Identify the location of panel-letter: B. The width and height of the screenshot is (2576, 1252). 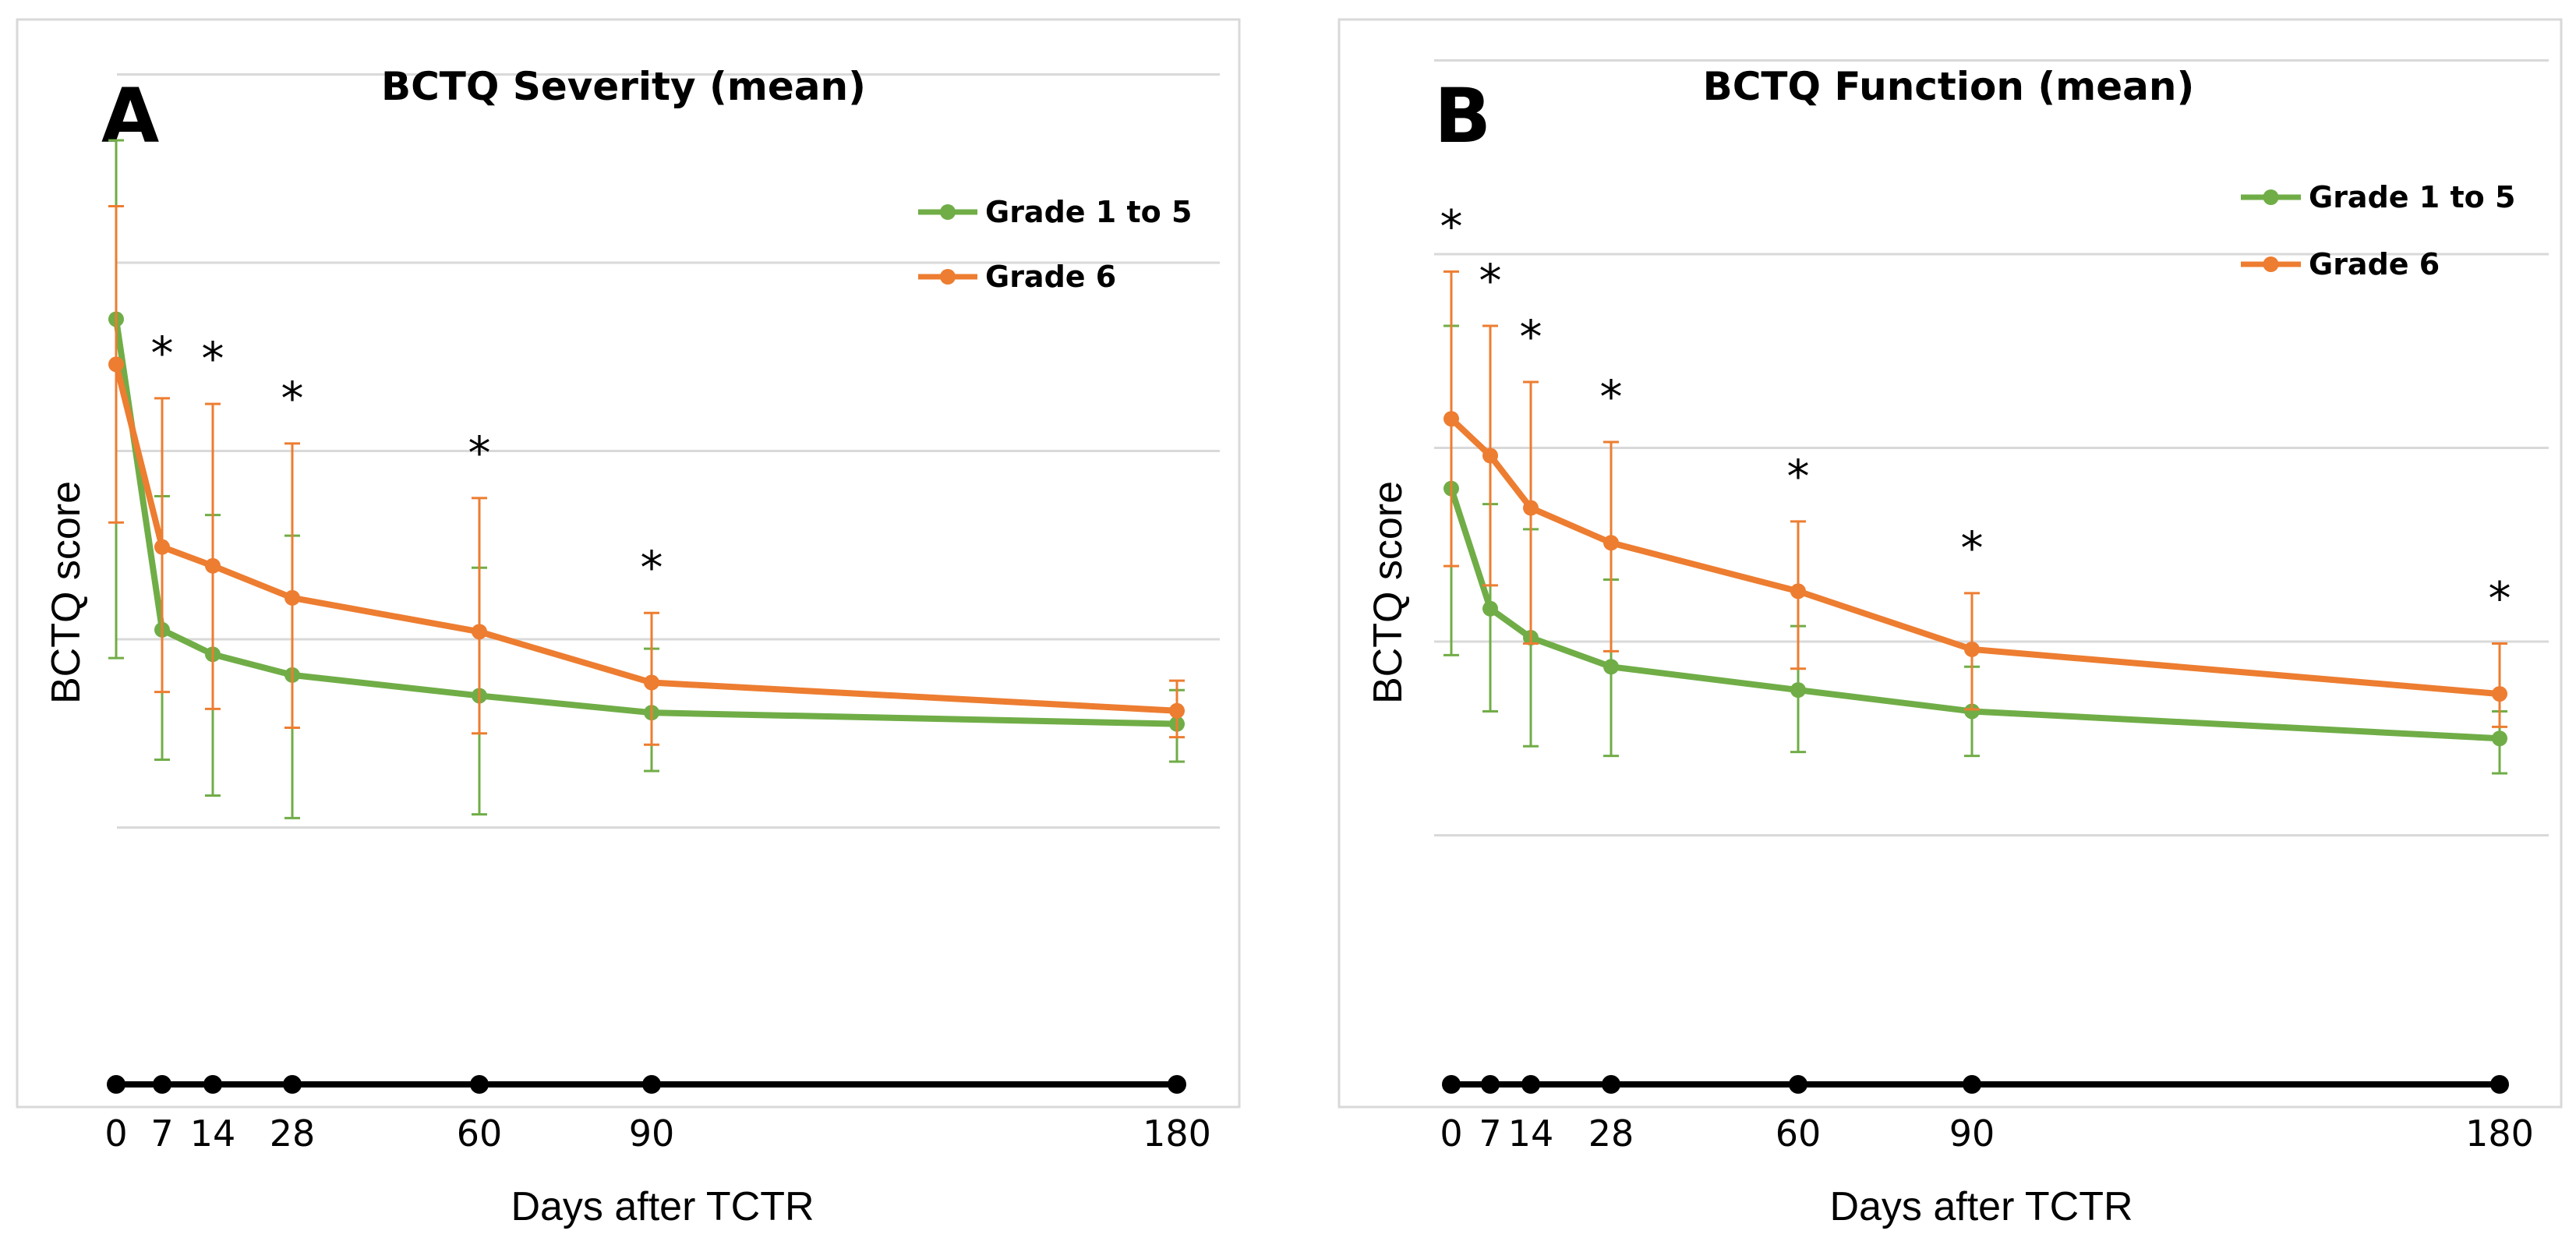
(1462, 116).